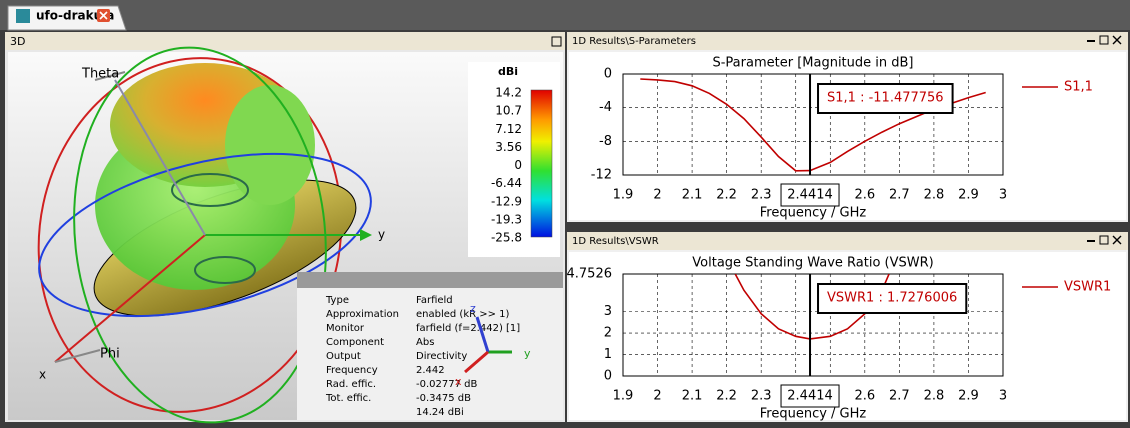  Describe the element at coordinates (601, 175) in the screenshot. I see `y-tick-label: -12` at that location.